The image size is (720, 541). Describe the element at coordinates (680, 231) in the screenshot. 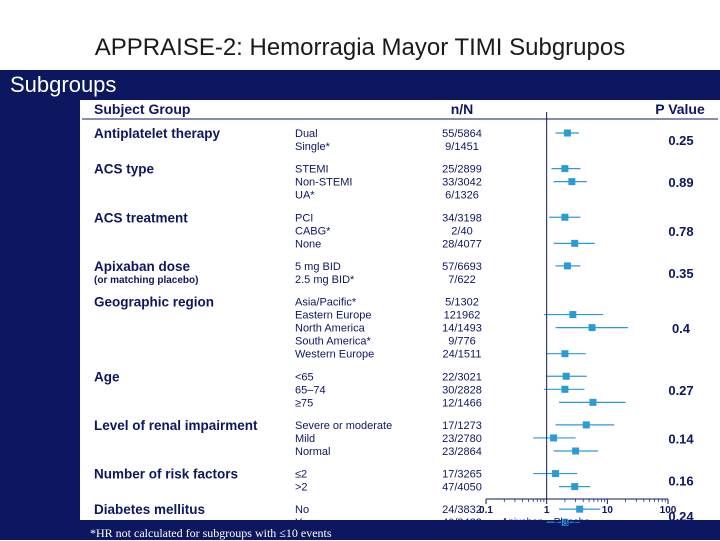

I see `interaction-p-value: 0.78` at that location.